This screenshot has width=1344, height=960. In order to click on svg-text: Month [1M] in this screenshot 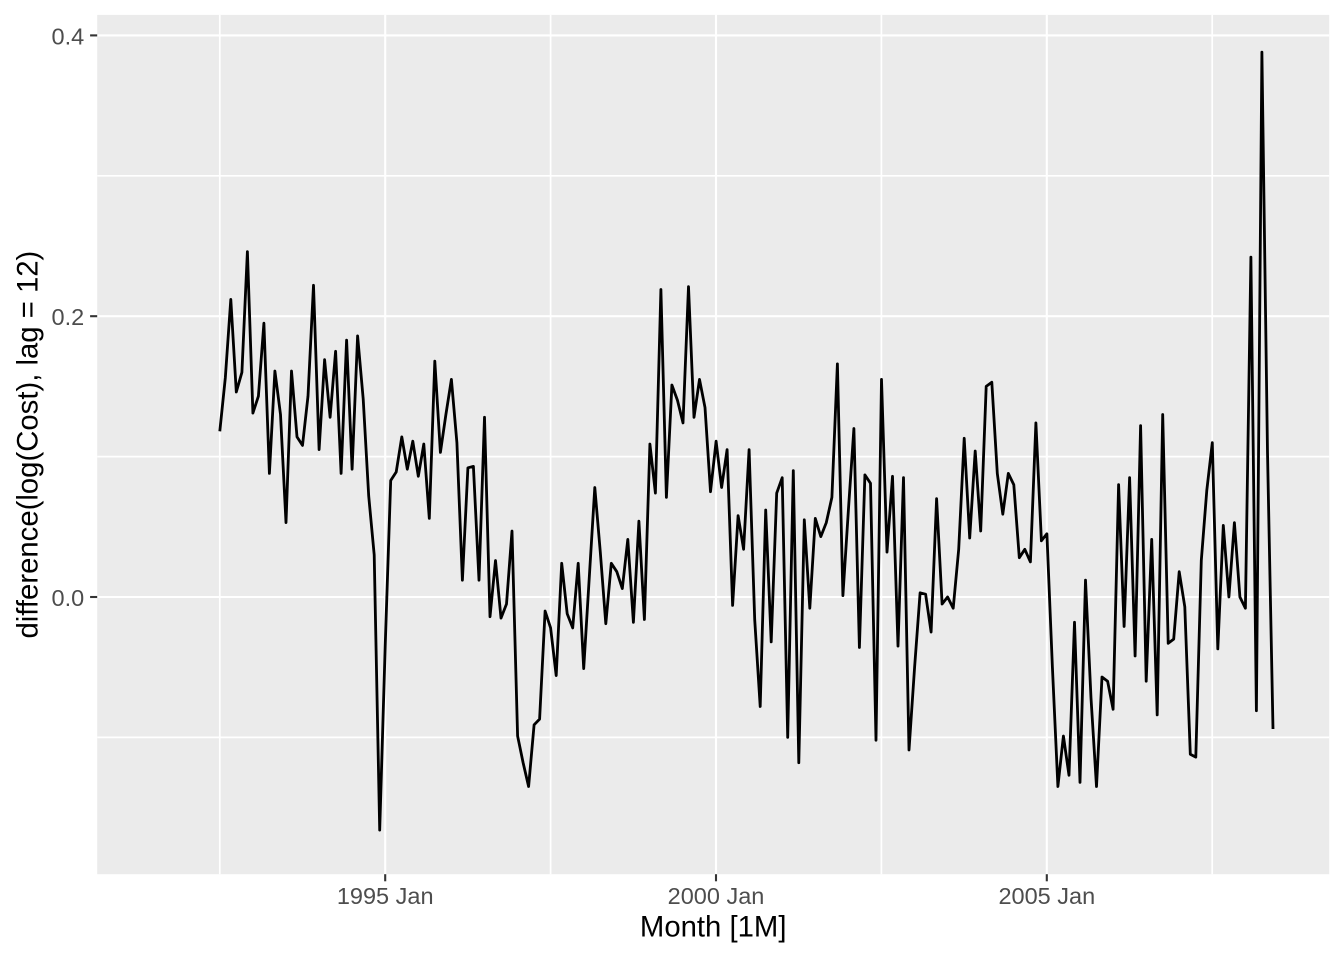, I will do `click(713, 927)`.